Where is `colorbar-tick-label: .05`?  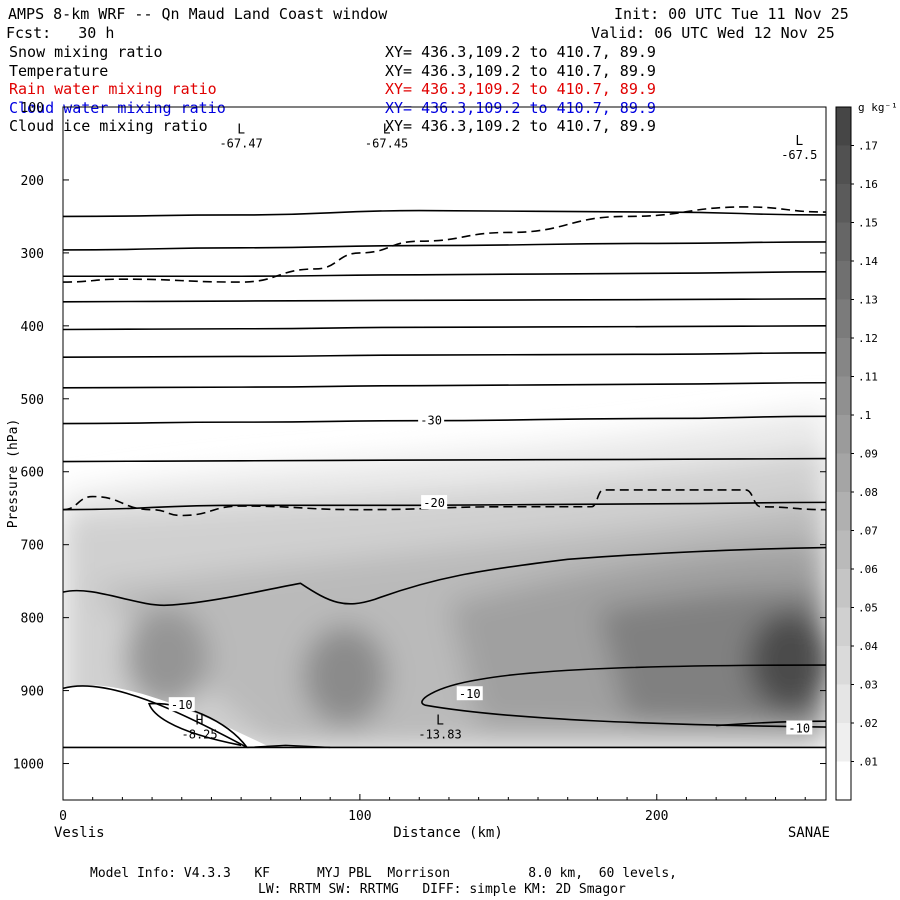 colorbar-tick-label: .05 is located at coordinates (868, 608).